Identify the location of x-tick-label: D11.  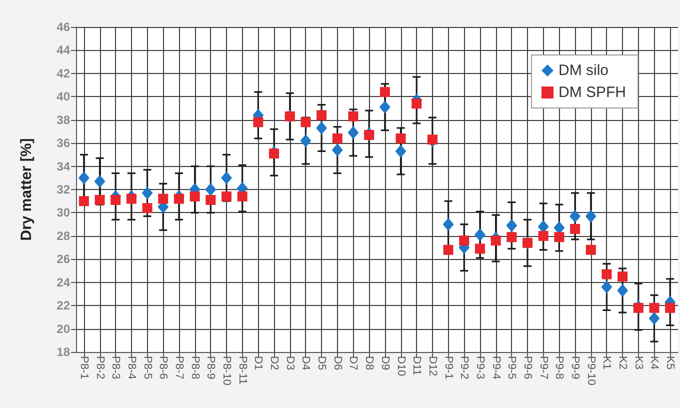
(416, 366).